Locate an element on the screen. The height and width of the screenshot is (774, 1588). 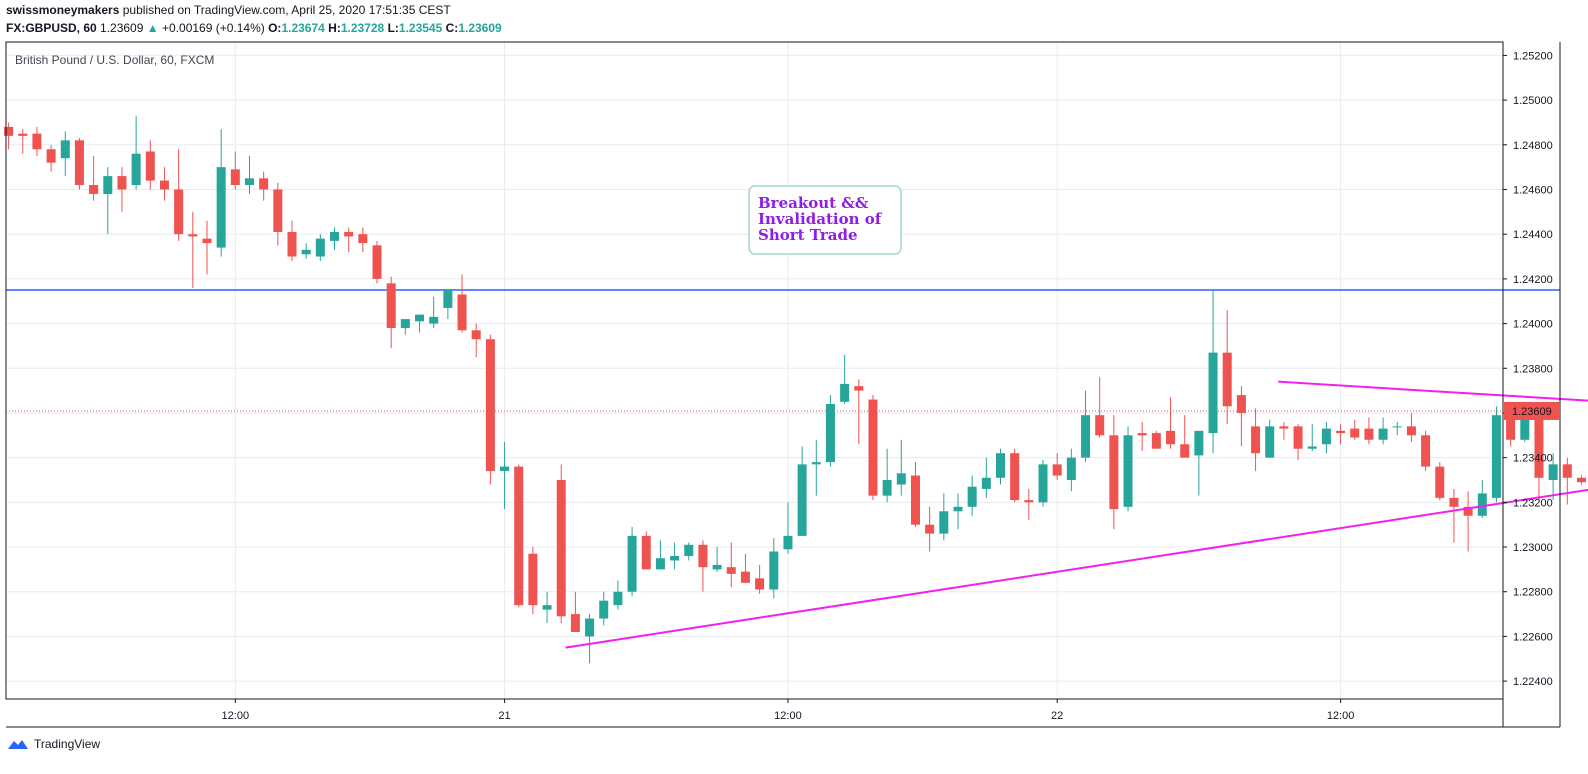
trend-line is located at coordinates (1433, 391).